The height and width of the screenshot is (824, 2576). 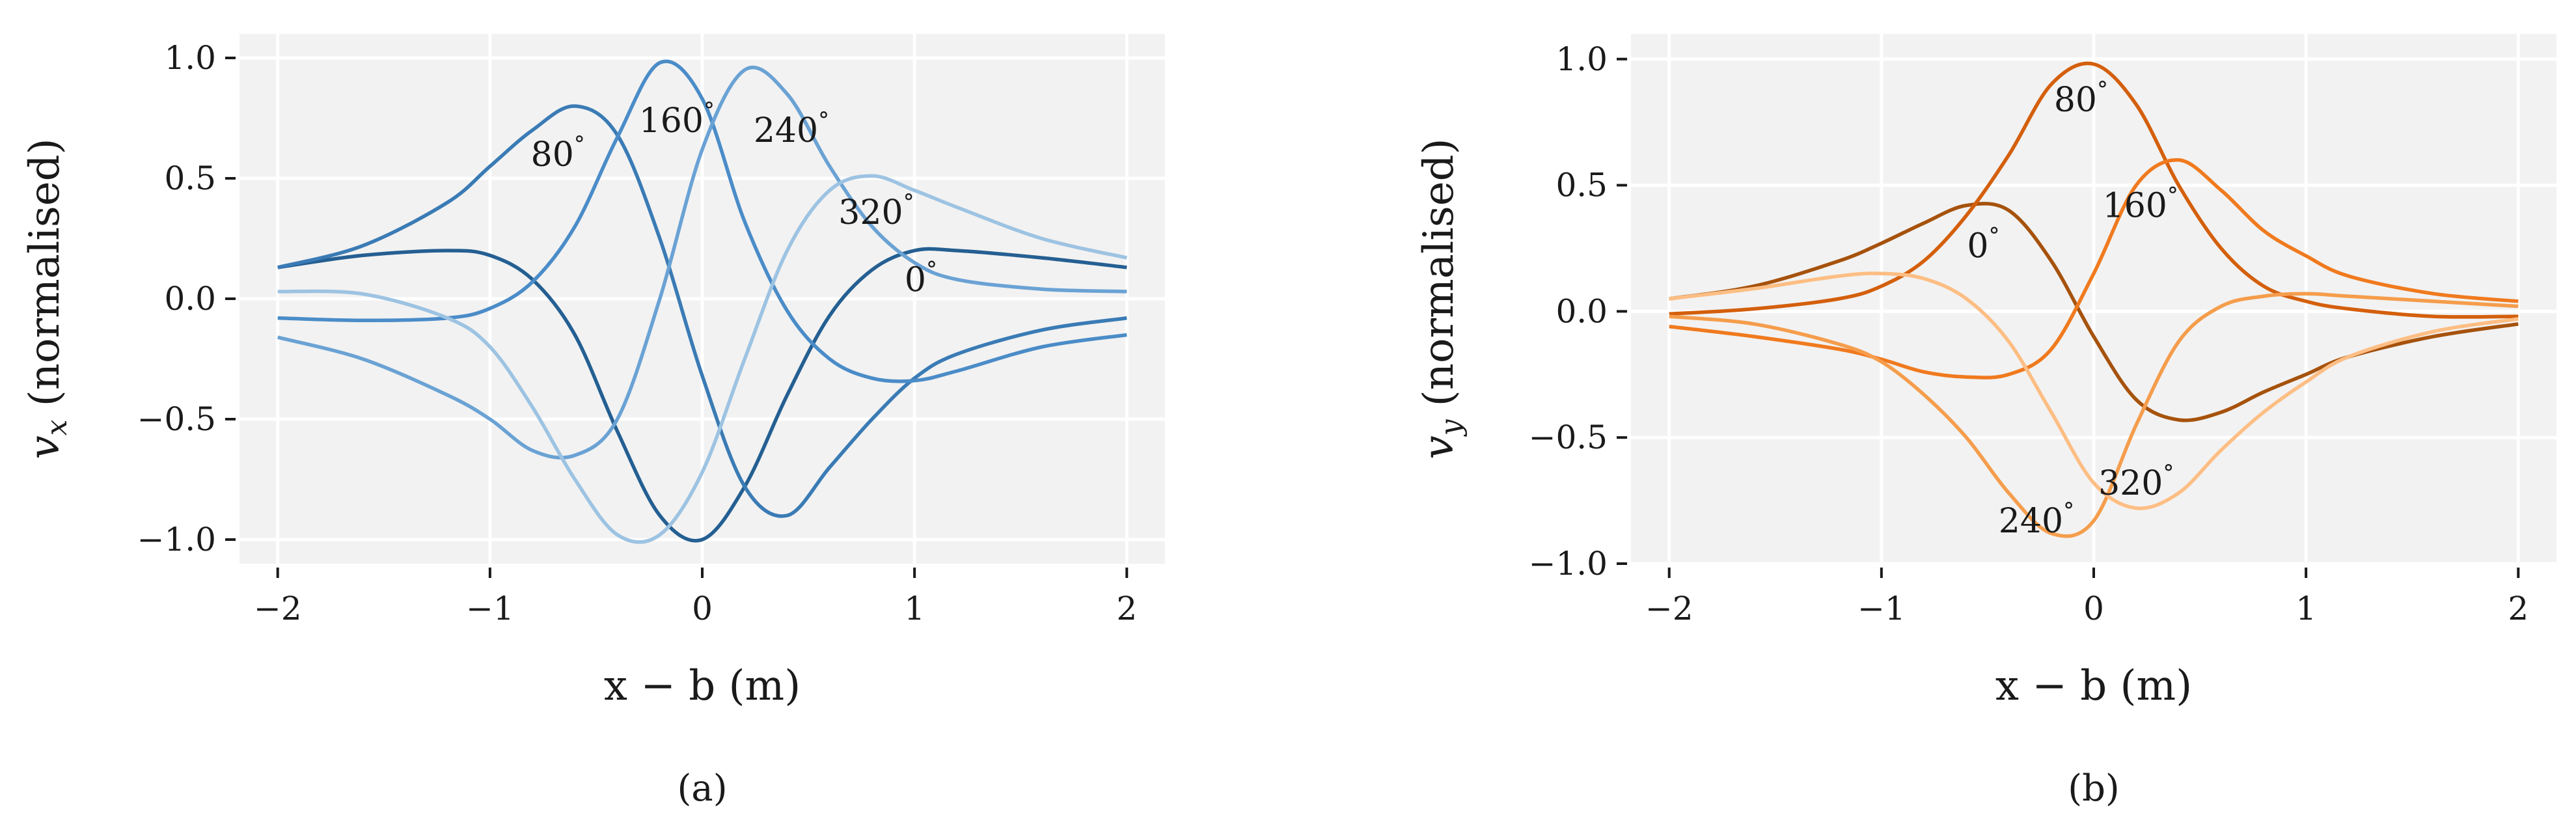 I want to click on x-tick-label-a: 0, so click(x=702, y=608).